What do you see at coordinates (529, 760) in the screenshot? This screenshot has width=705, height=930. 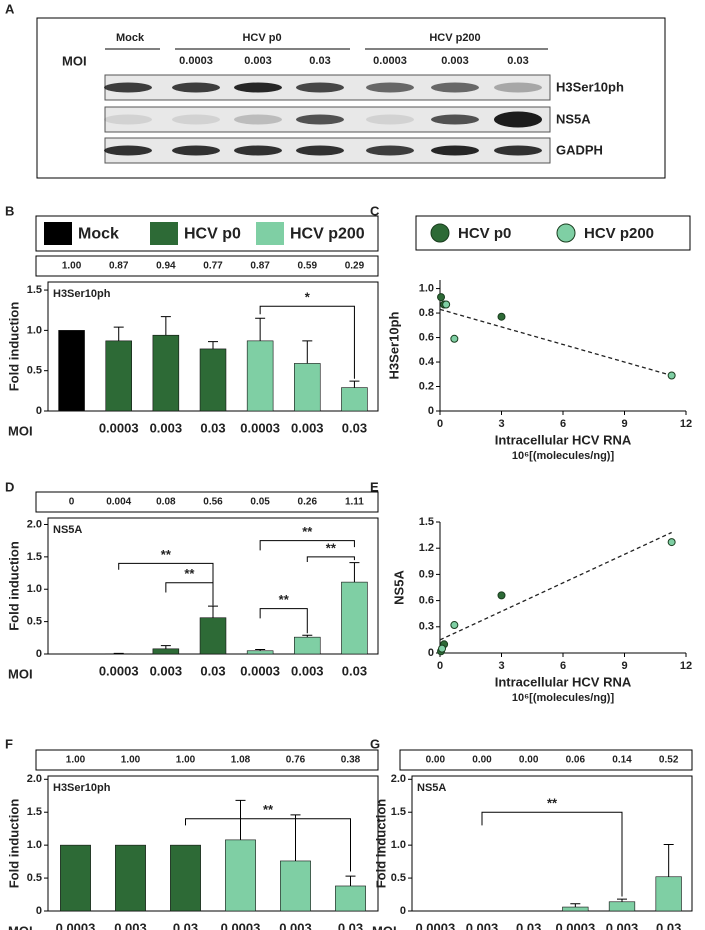 I see `value-label: 0.00` at bounding box center [529, 760].